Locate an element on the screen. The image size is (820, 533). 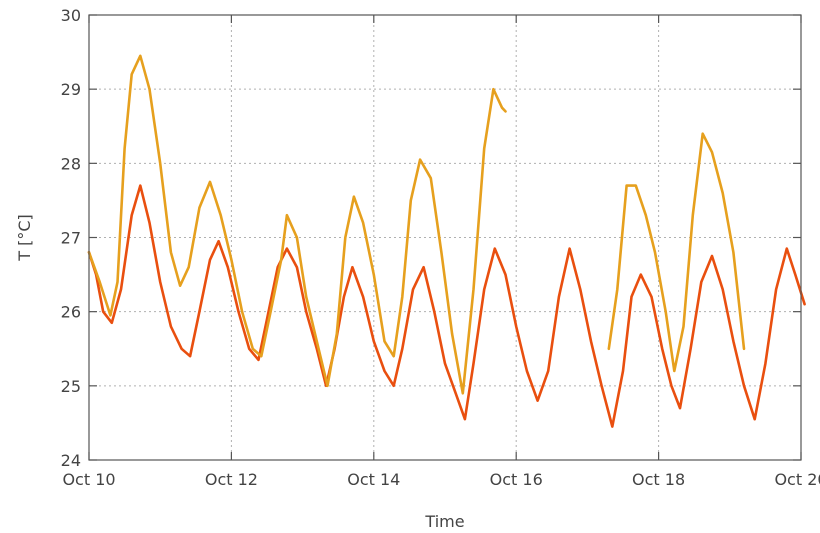
x-axis-title: Time is located at coordinates (444, 521).